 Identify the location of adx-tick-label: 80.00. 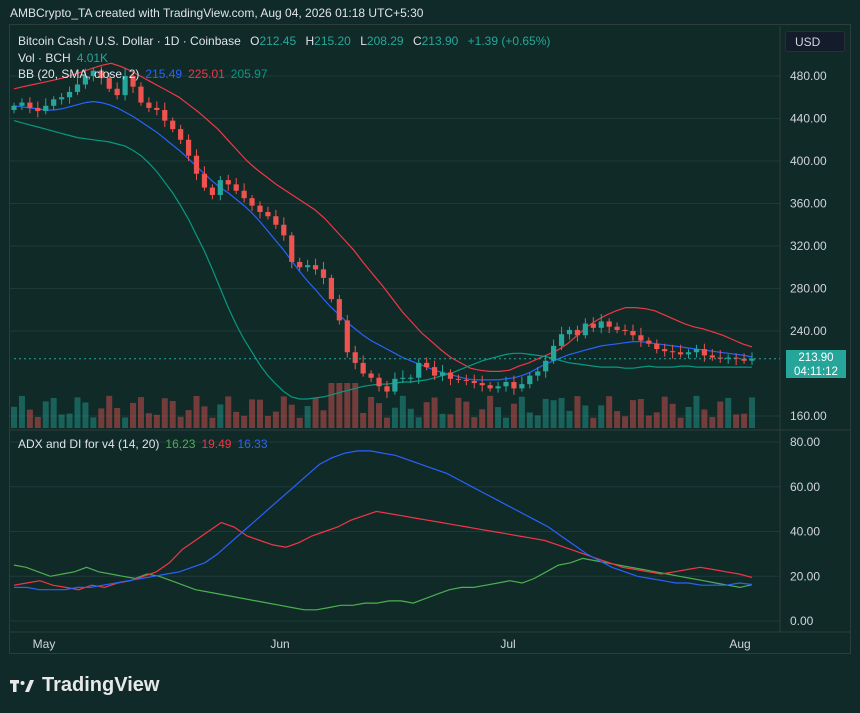
(805, 442).